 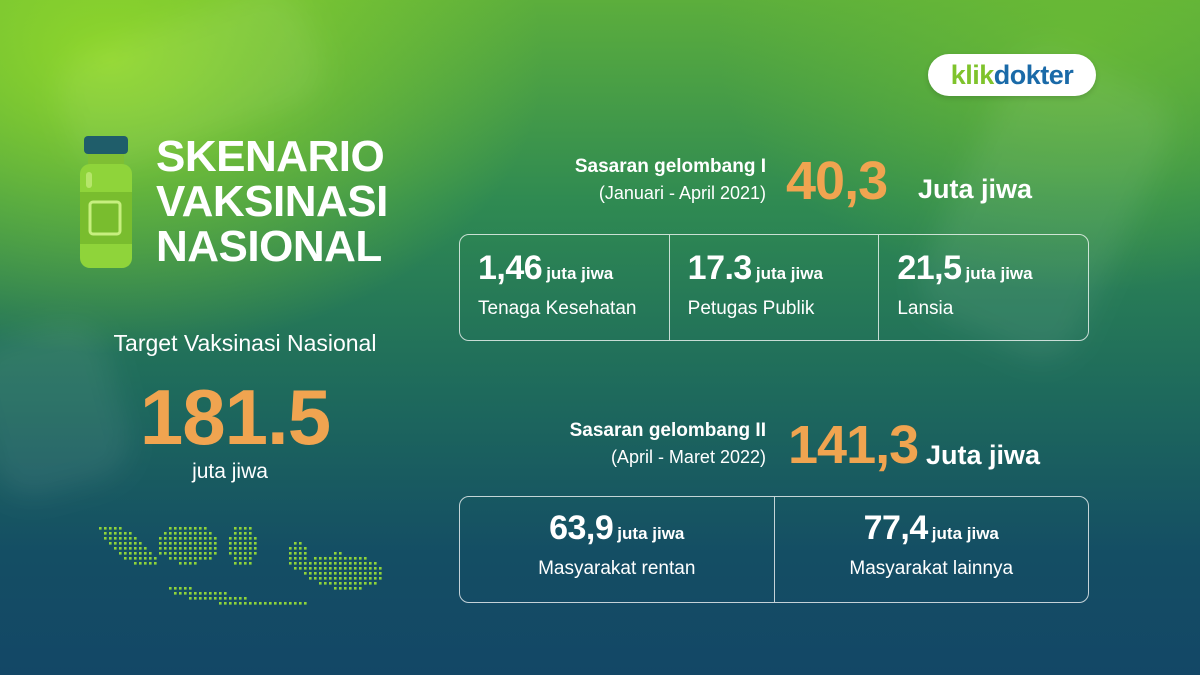 What do you see at coordinates (983, 455) in the screenshot?
I see `wave2-unit: Juta jiwa` at bounding box center [983, 455].